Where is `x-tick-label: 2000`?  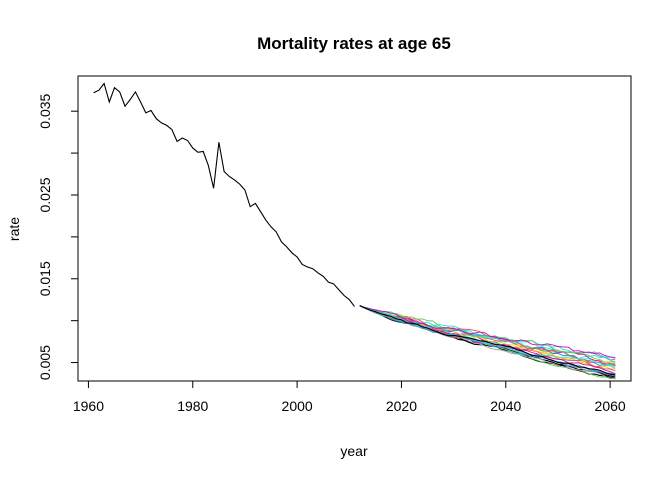 x-tick-label: 2000 is located at coordinates (297, 406).